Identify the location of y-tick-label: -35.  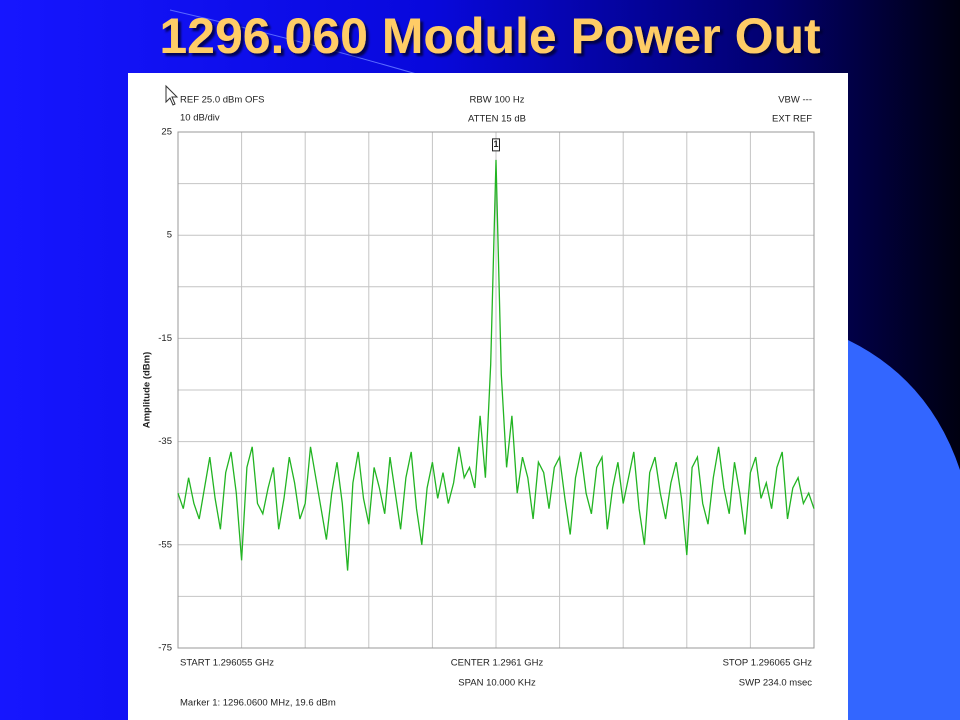
(165, 441).